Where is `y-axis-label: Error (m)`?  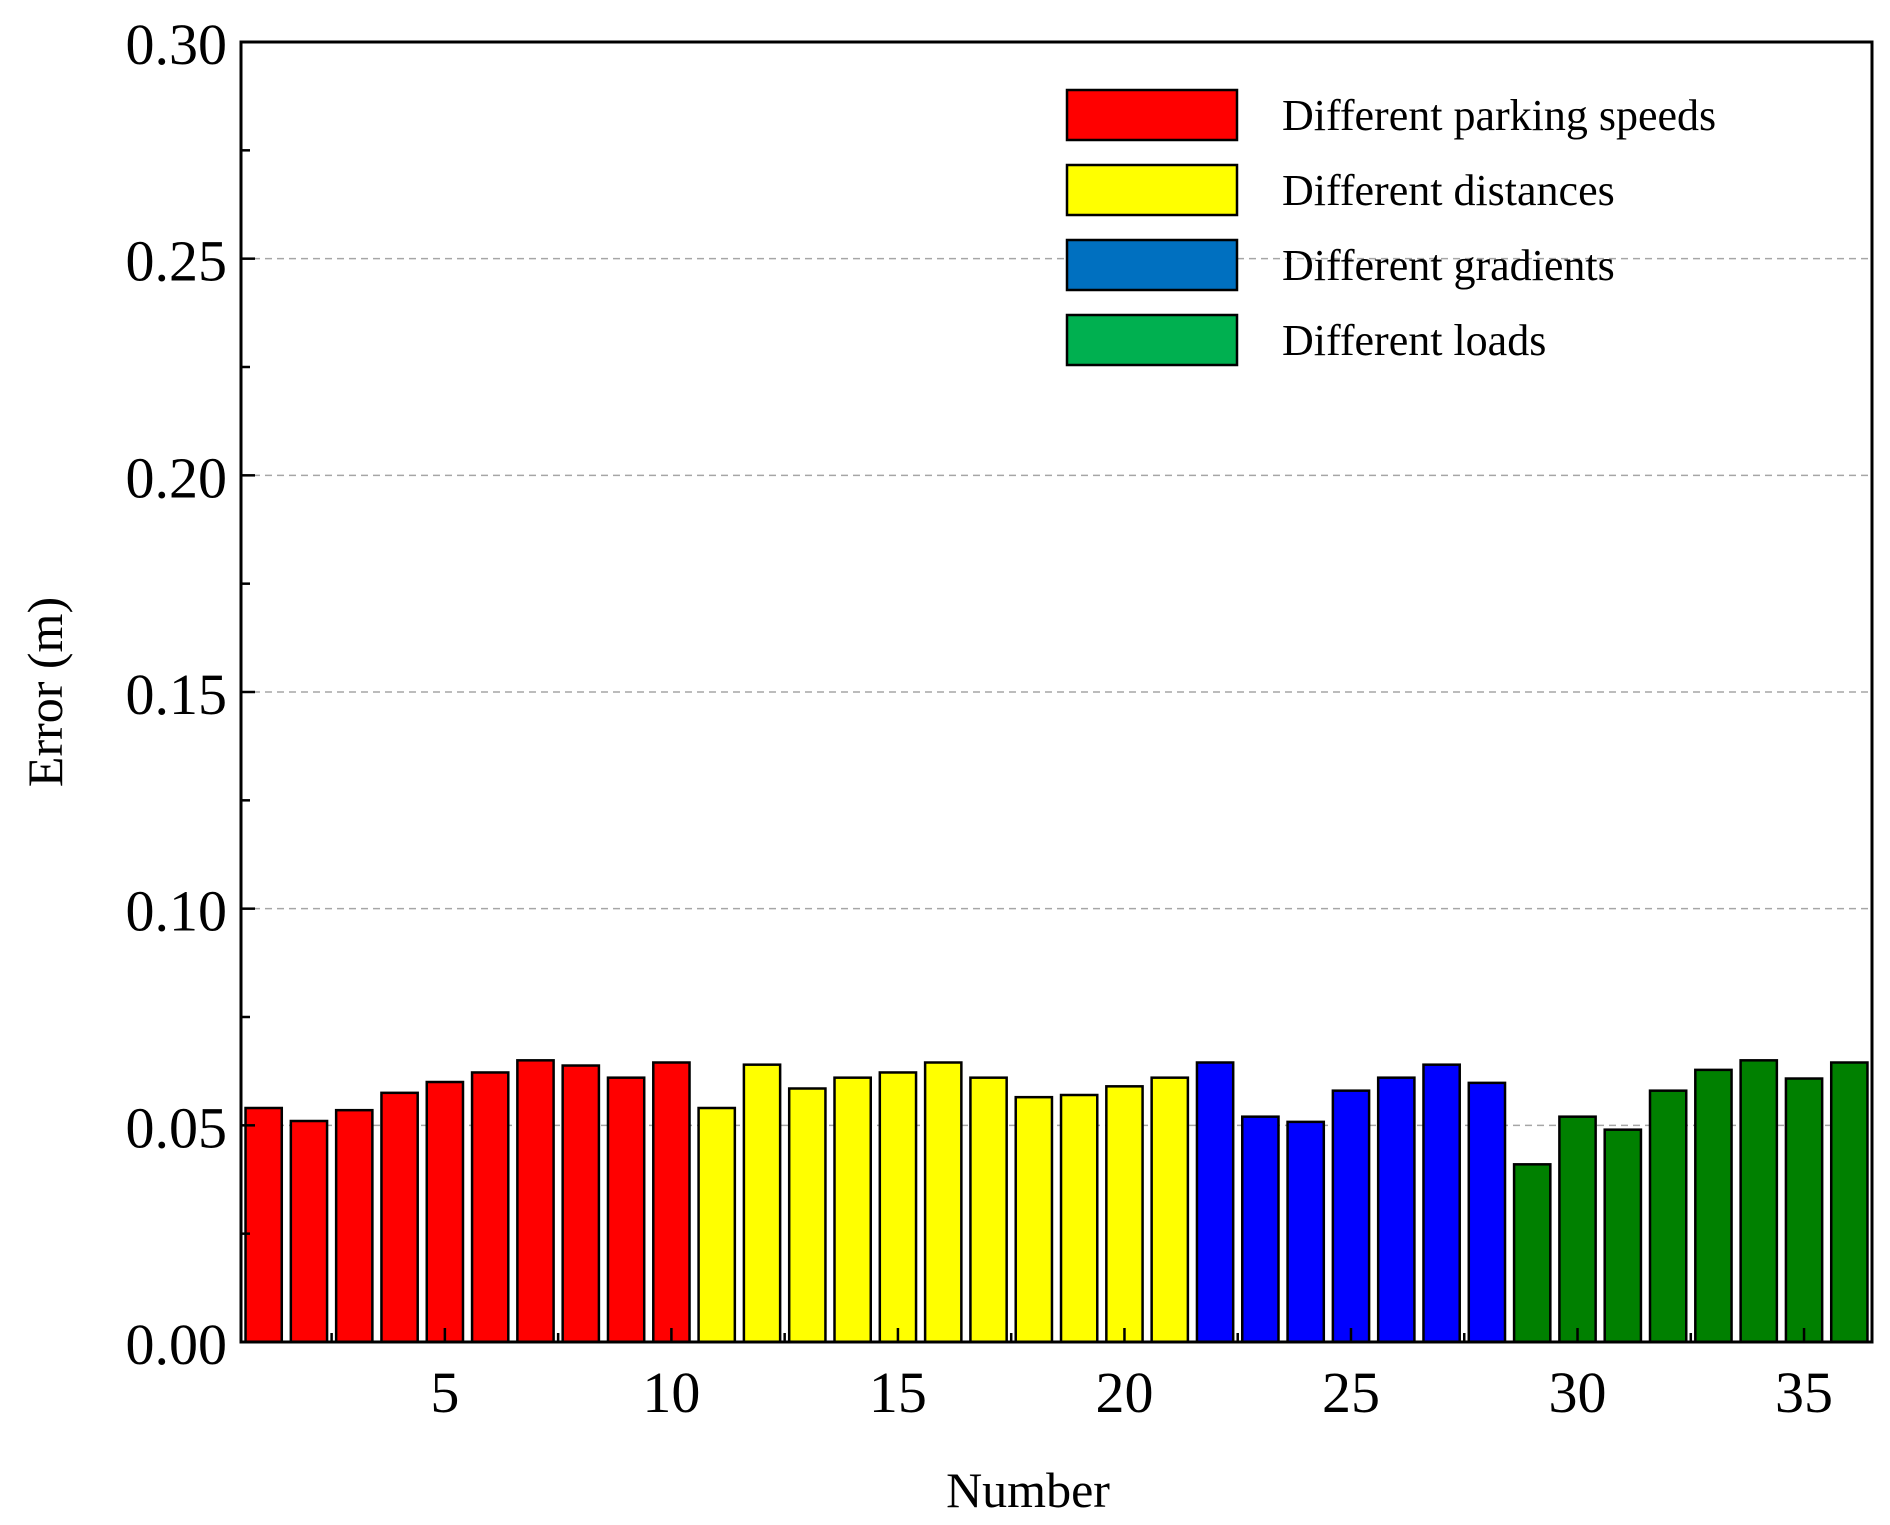 y-axis-label: Error (m) is located at coordinates (45, 692).